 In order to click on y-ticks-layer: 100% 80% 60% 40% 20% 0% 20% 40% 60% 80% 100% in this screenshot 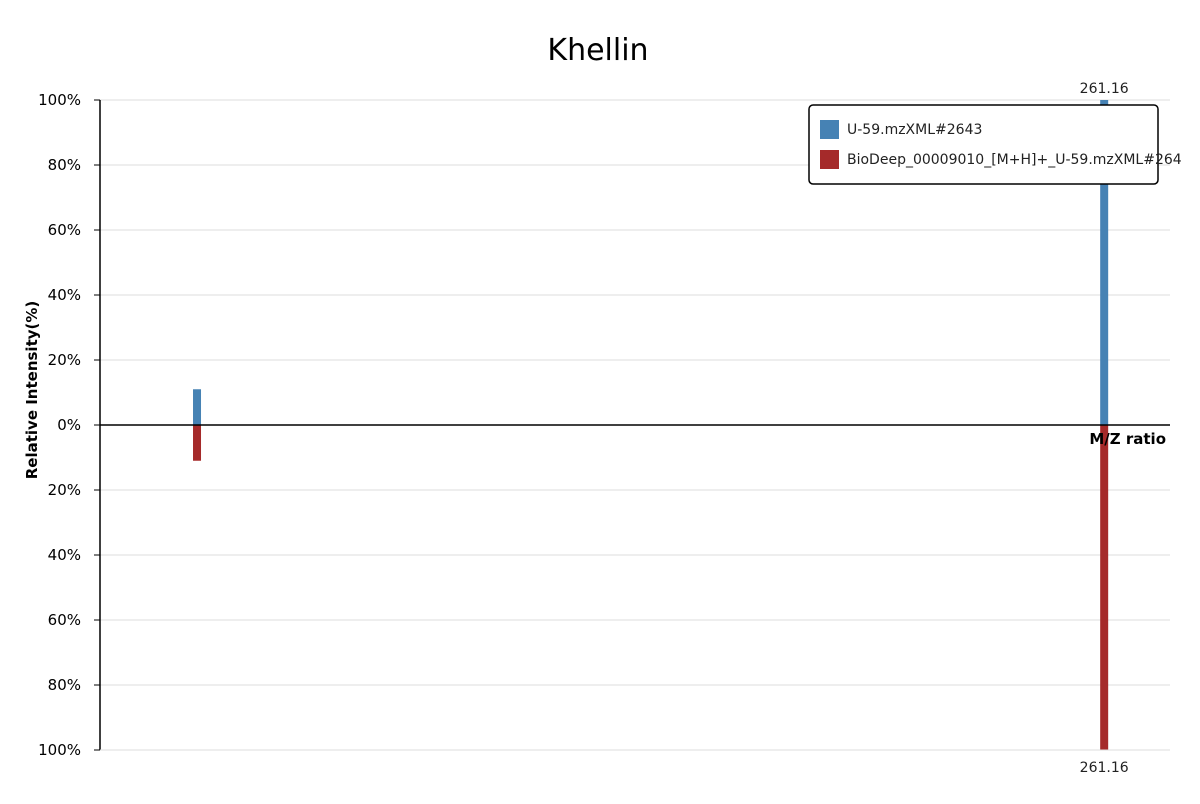, I will do `click(69, 425)`.